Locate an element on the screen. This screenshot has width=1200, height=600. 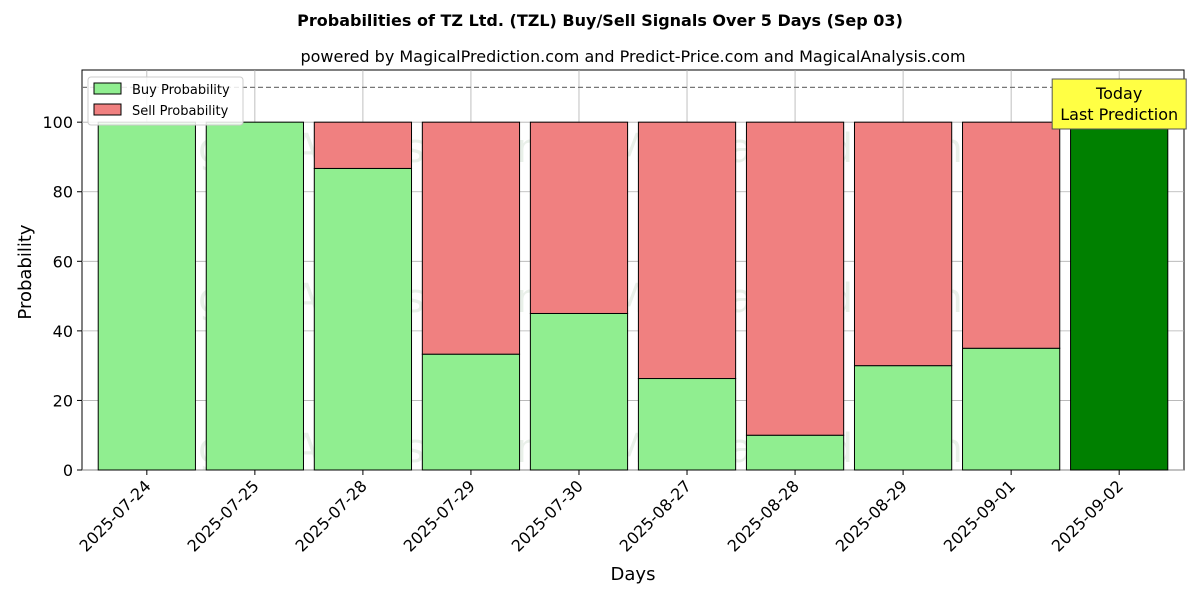
y-tick-label: 80 is located at coordinates (63, 192).